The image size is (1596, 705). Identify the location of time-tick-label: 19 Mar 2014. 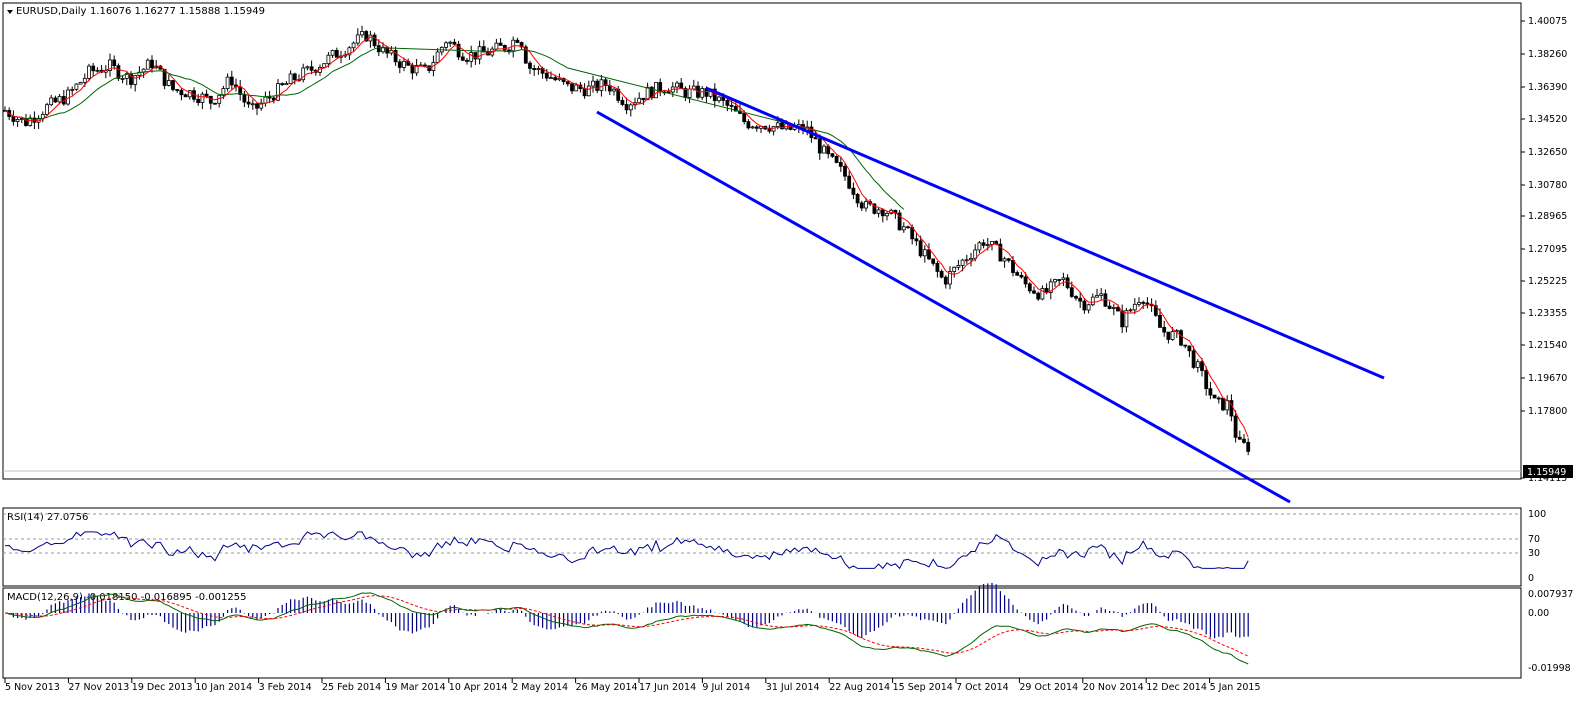
(415, 687).